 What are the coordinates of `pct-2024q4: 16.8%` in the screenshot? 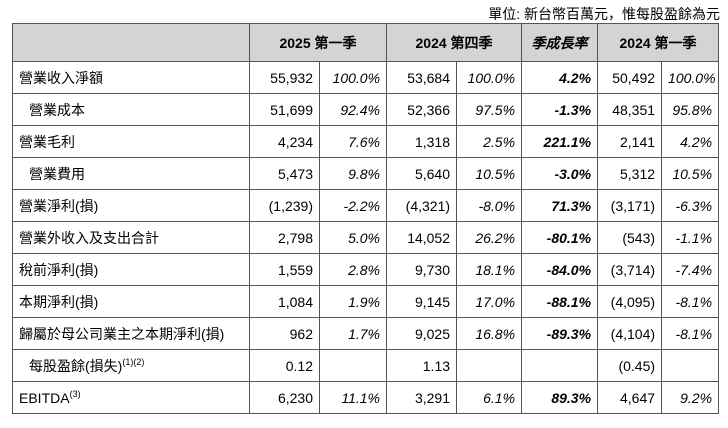 It's located at (489, 333).